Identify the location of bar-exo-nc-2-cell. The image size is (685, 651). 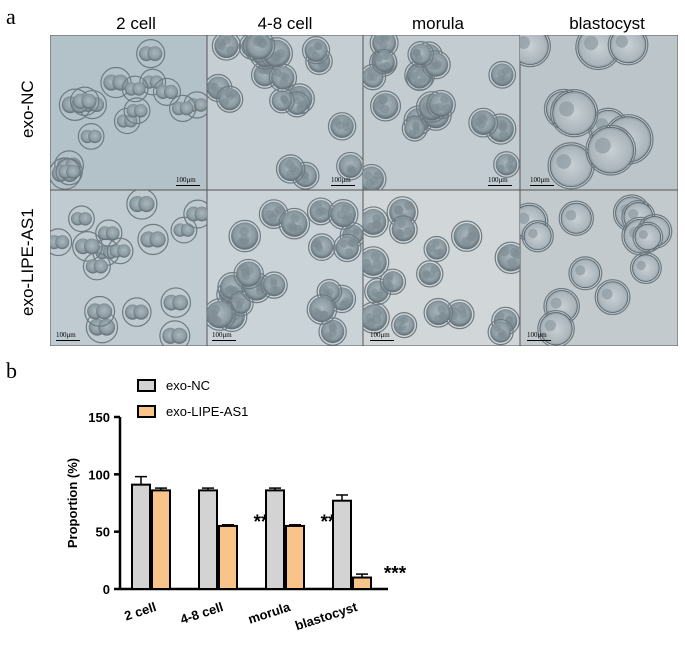
(141, 536).